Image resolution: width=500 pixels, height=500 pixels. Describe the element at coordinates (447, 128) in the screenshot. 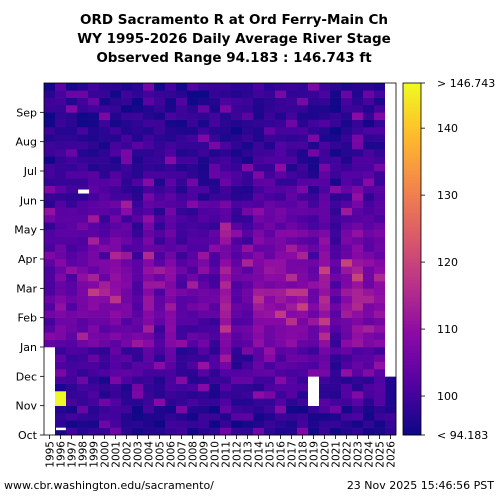

I see `colorbar-tick-label: 140` at that location.